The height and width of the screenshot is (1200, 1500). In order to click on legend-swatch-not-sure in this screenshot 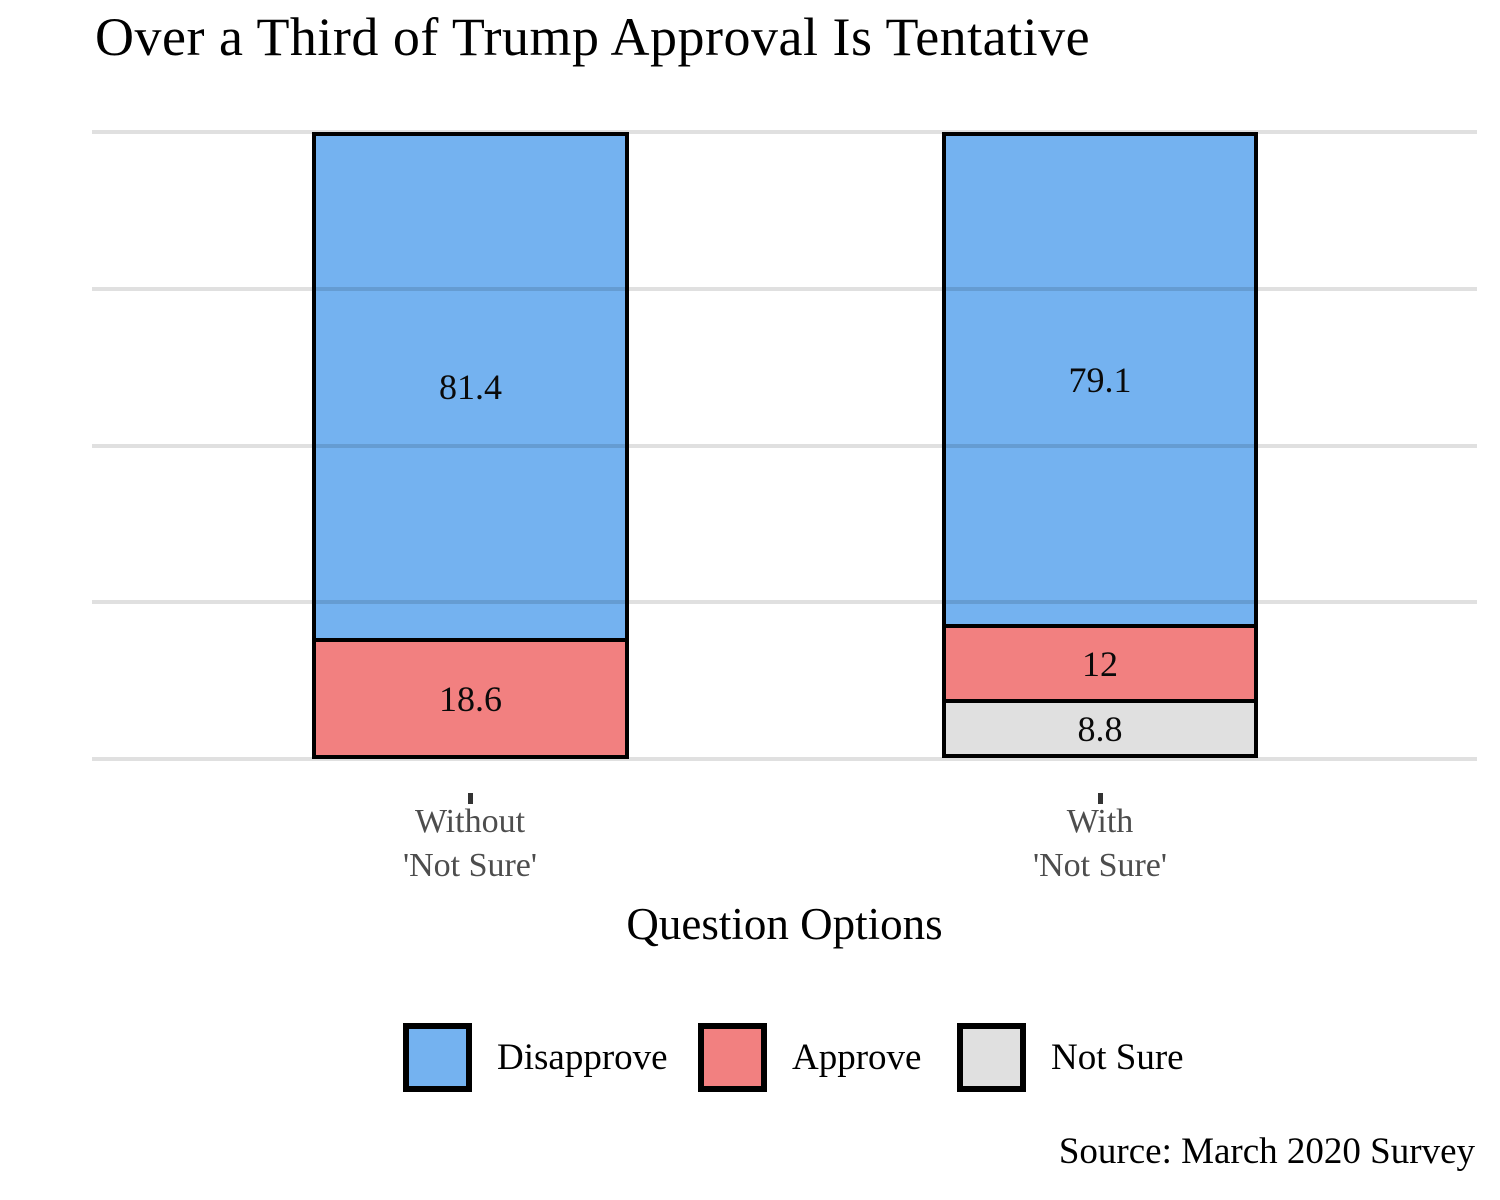, I will do `click(991, 1057)`.